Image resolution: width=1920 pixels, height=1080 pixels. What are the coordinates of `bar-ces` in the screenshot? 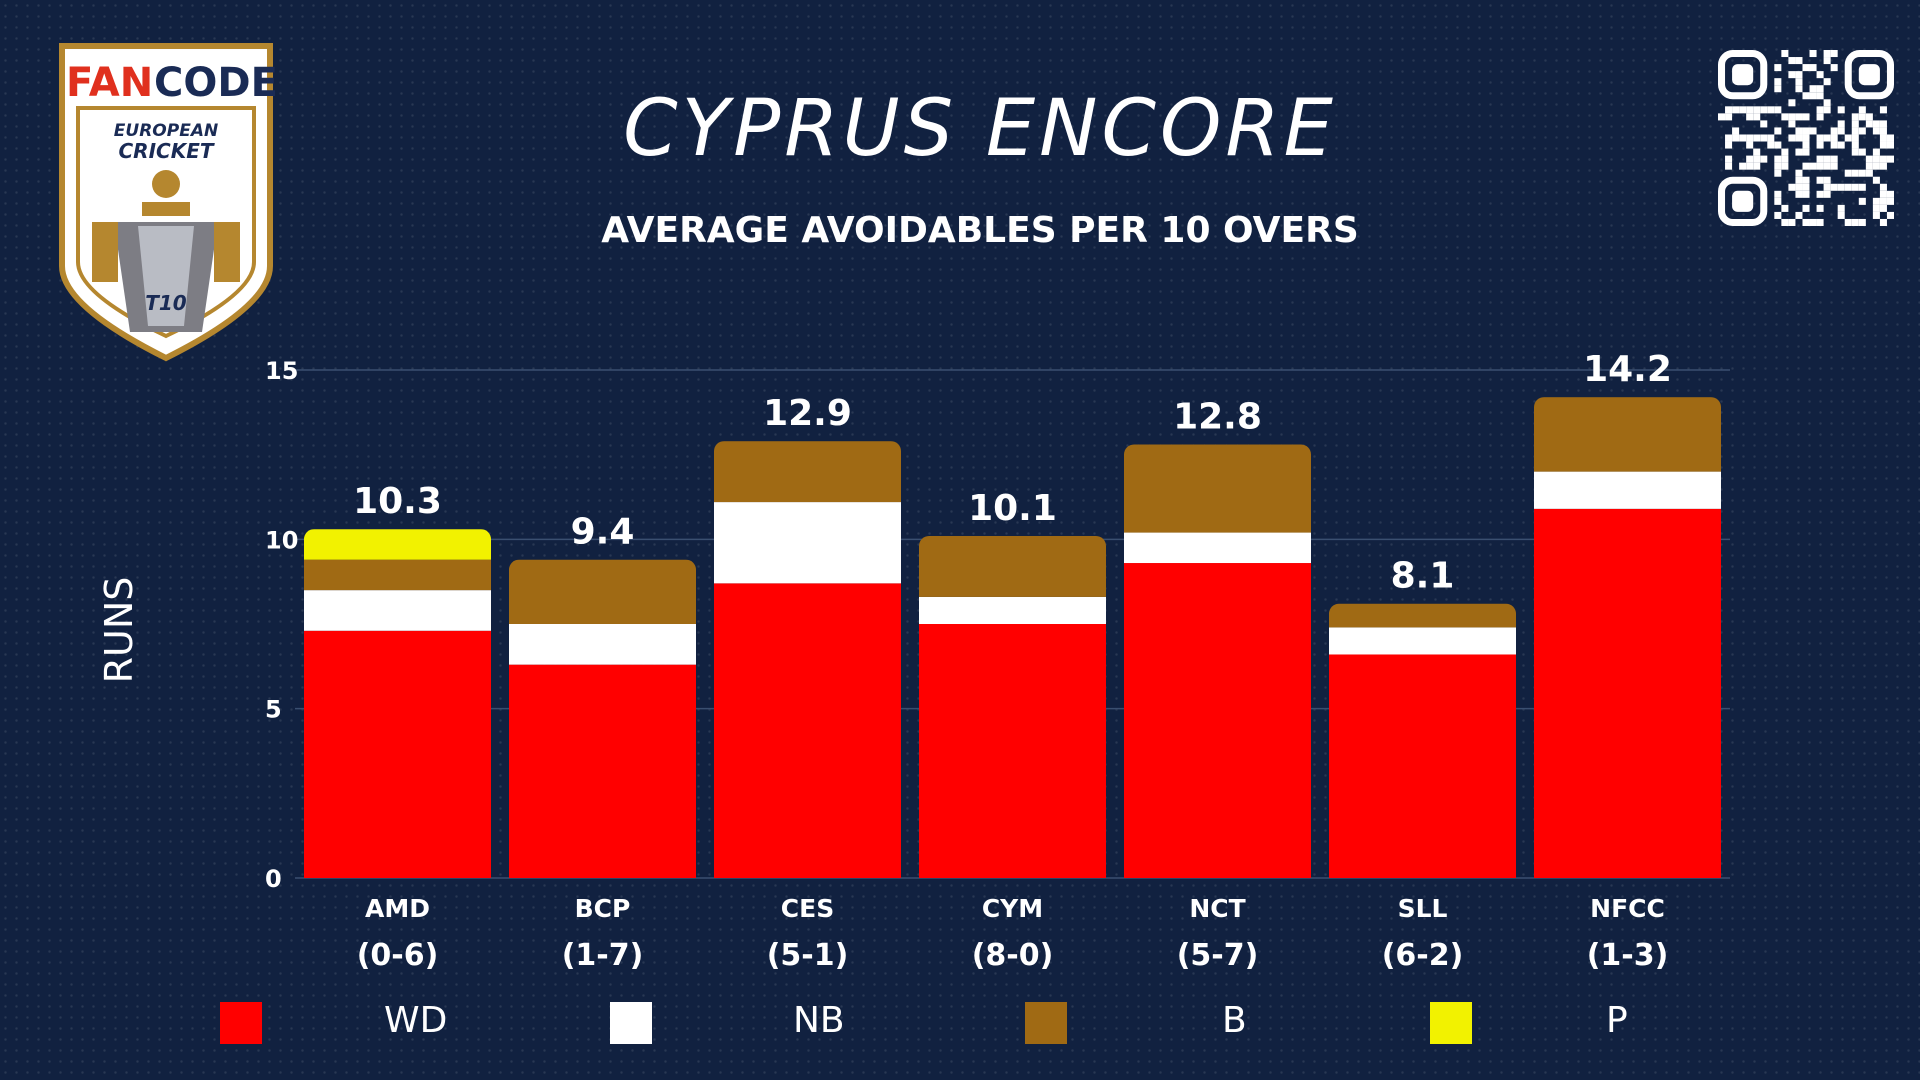 It's located at (807, 659).